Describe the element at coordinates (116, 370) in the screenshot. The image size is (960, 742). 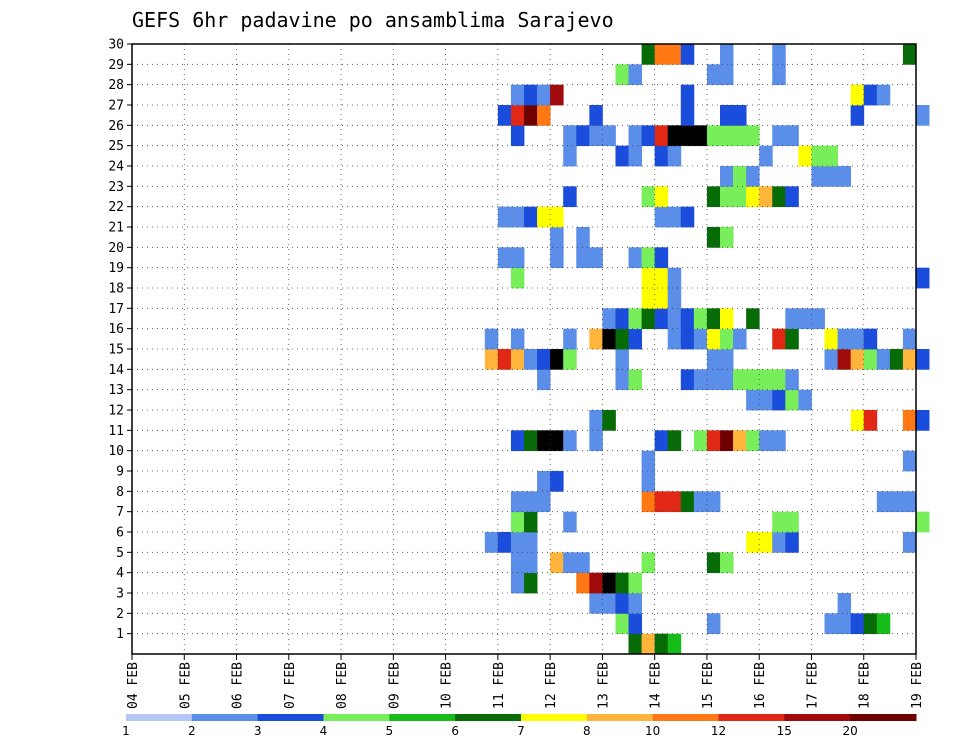
I see `y-tick-label: 14` at that location.